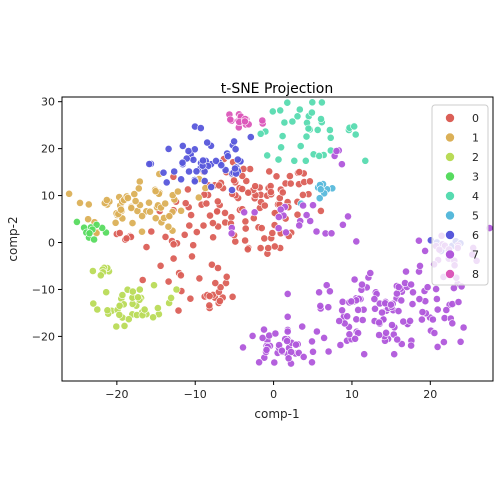 This screenshot has width=500, height=500. What do you see at coordinates (475, 177) in the screenshot?
I see `legend-label-3: 3` at bounding box center [475, 177].